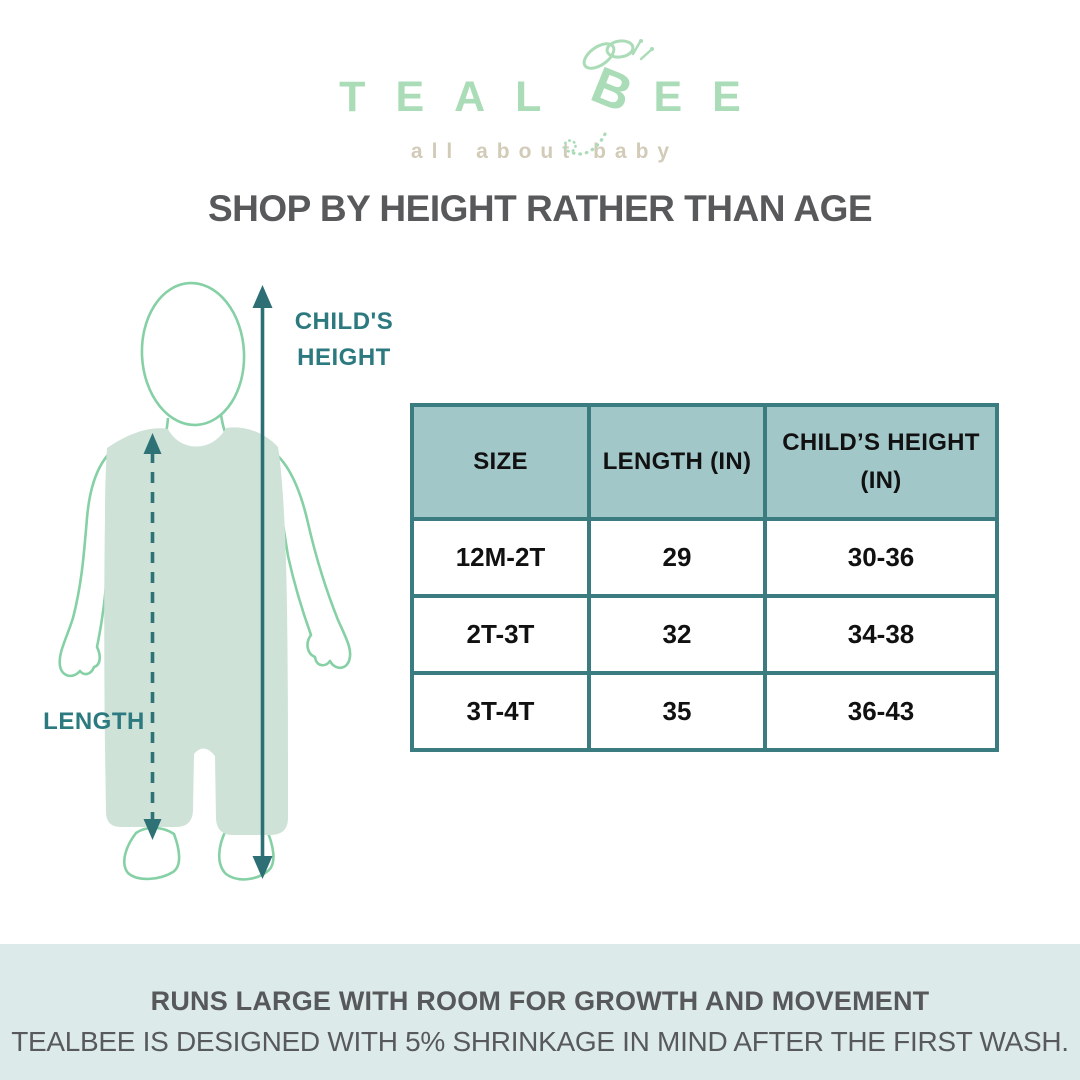 The height and width of the screenshot is (1080, 1080). I want to click on brand-logo: TEAL B EE, so click(540, 97).